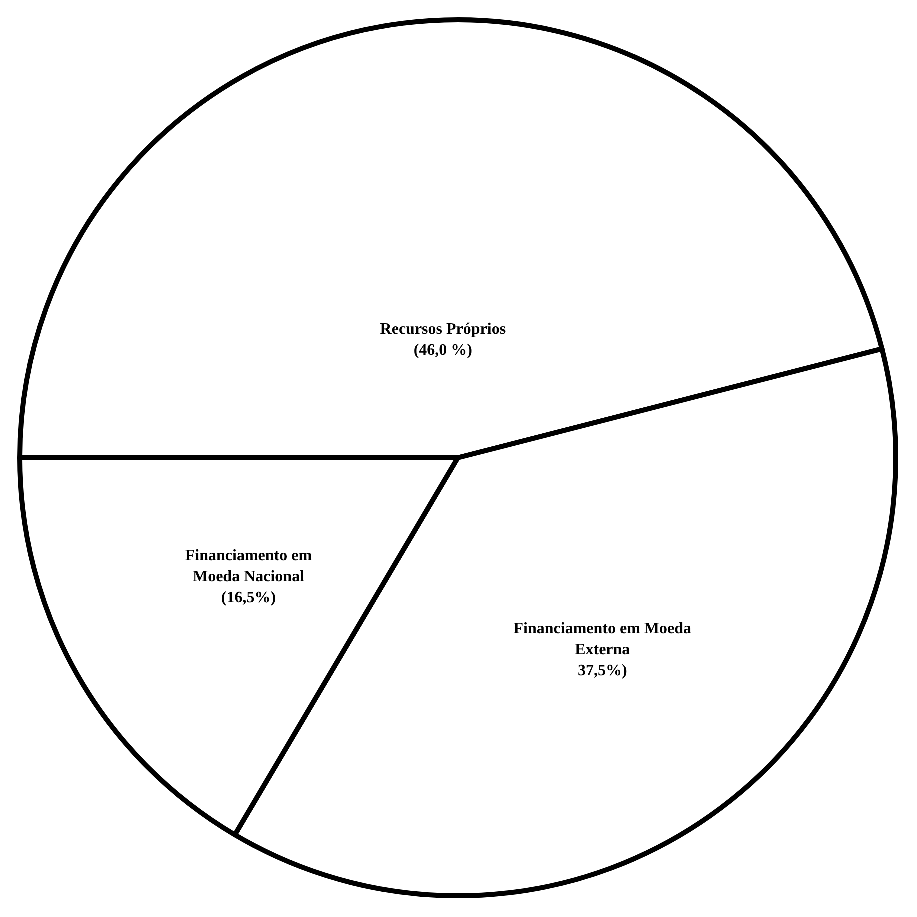 The image size is (917, 917). Describe the element at coordinates (443, 329) in the screenshot. I see `slice-label: Recursos Próprios` at that location.